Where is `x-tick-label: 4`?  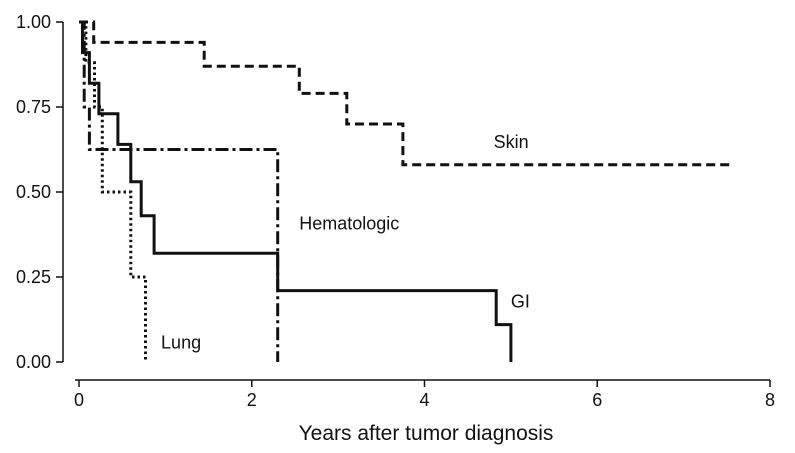 x-tick-label: 4 is located at coordinates (424, 400).